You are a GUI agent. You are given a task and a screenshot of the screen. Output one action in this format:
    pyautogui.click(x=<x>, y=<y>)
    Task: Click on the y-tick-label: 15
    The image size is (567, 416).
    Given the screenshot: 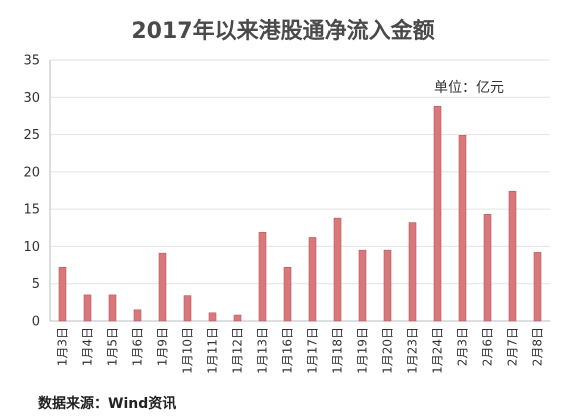 What is the action you would take?
    pyautogui.click(x=31, y=210)
    